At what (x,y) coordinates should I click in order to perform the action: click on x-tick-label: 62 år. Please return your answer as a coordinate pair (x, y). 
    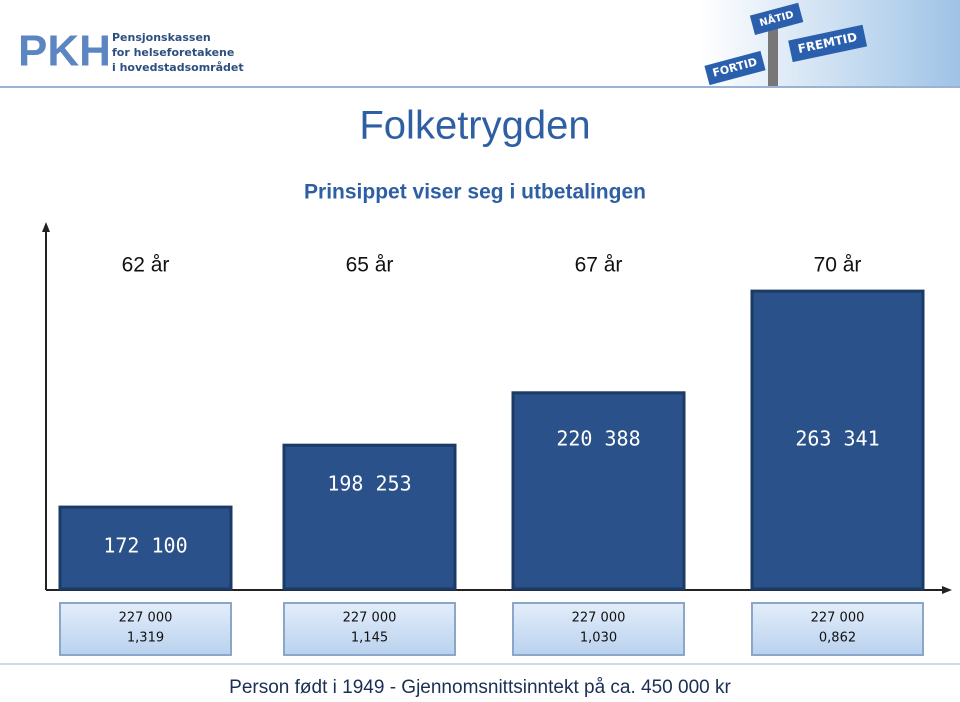
    Looking at the image, I should click on (146, 265).